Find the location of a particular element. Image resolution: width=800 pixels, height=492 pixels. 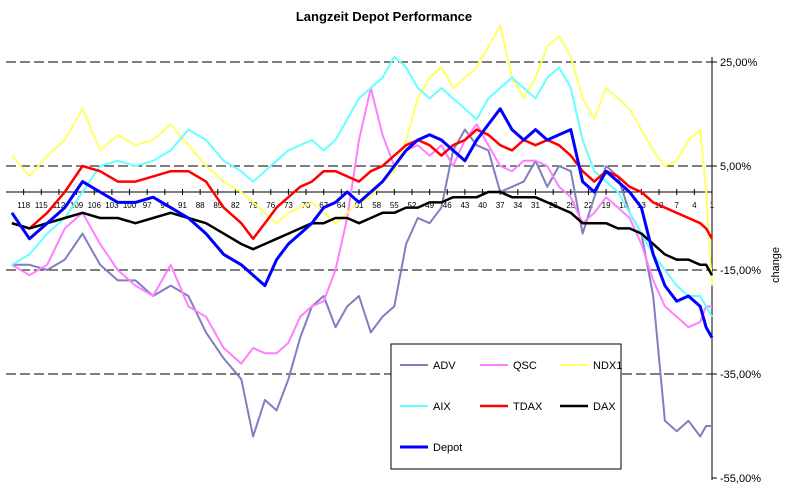

x-tick-label: 16 is located at coordinates (623, 205).